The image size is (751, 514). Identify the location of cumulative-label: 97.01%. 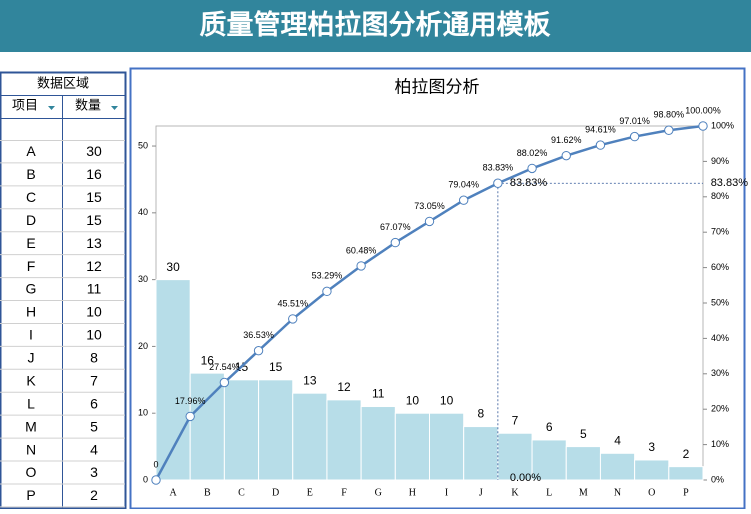
(634, 121).